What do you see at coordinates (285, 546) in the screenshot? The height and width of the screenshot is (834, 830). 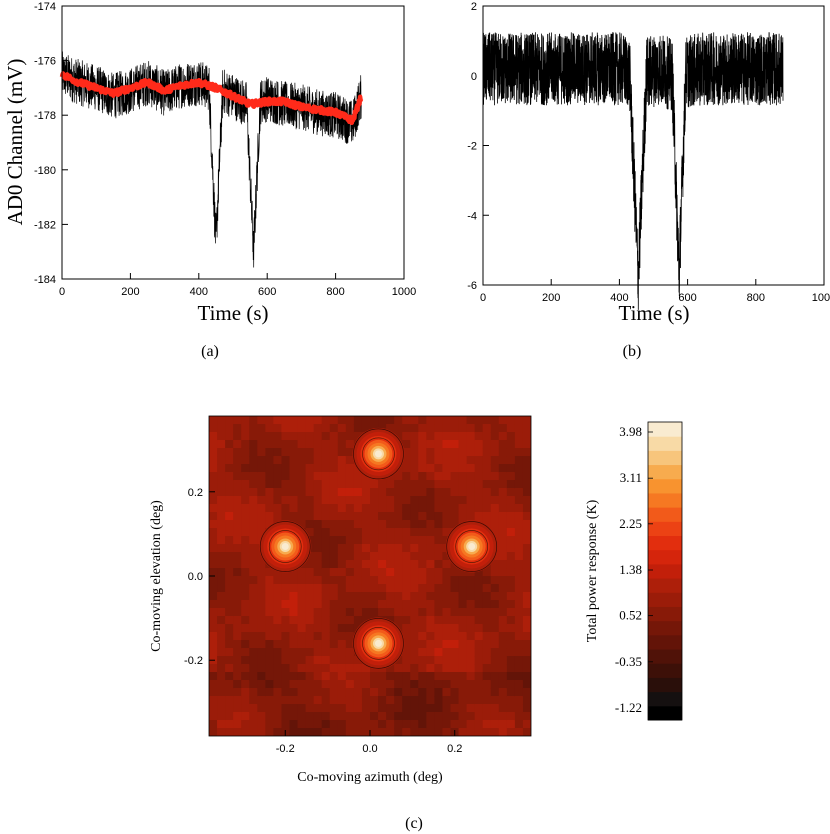 I see `source-outer-contour` at bounding box center [285, 546].